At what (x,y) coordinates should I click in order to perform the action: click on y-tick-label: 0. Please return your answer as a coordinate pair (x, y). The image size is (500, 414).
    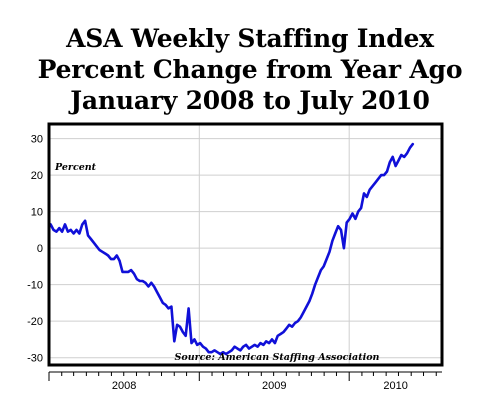
    Looking at the image, I should click on (40, 249).